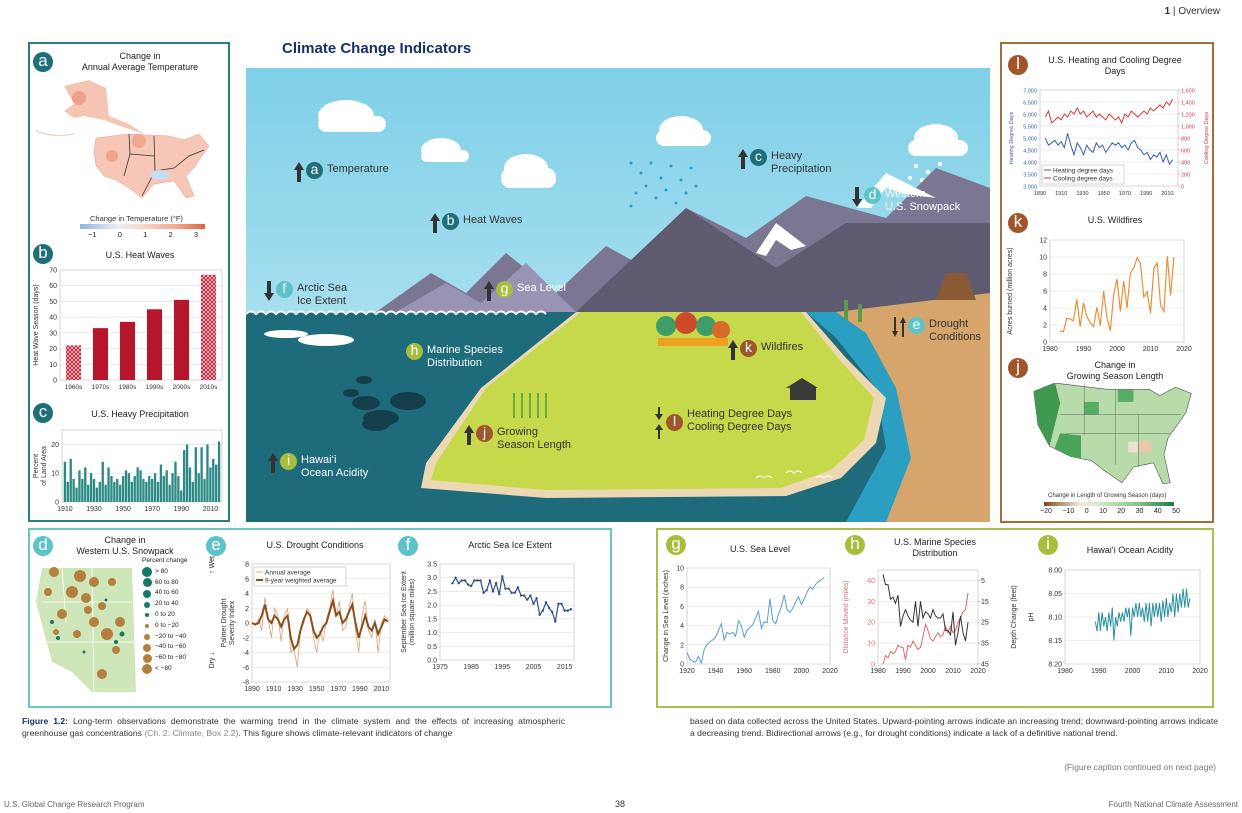  I want to click on label-text: Heating Degree Days Cooling Degree Days, so click(739, 421).